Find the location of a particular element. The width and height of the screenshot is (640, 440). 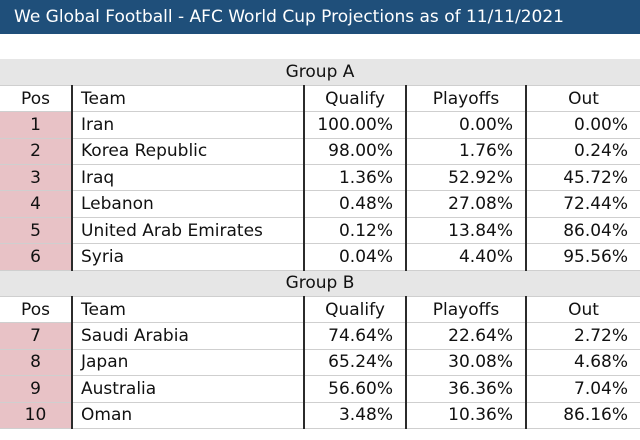

out-cell: 0.00% is located at coordinates (583, 125).